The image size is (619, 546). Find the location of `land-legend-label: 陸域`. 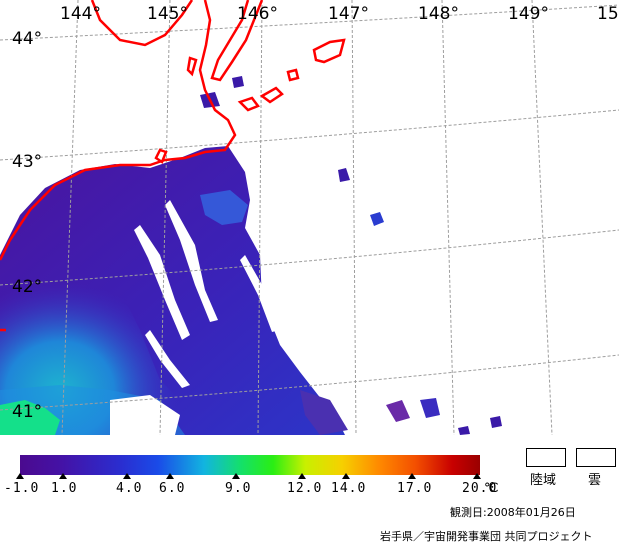

land-legend-label: 陸域 is located at coordinates (543, 480).